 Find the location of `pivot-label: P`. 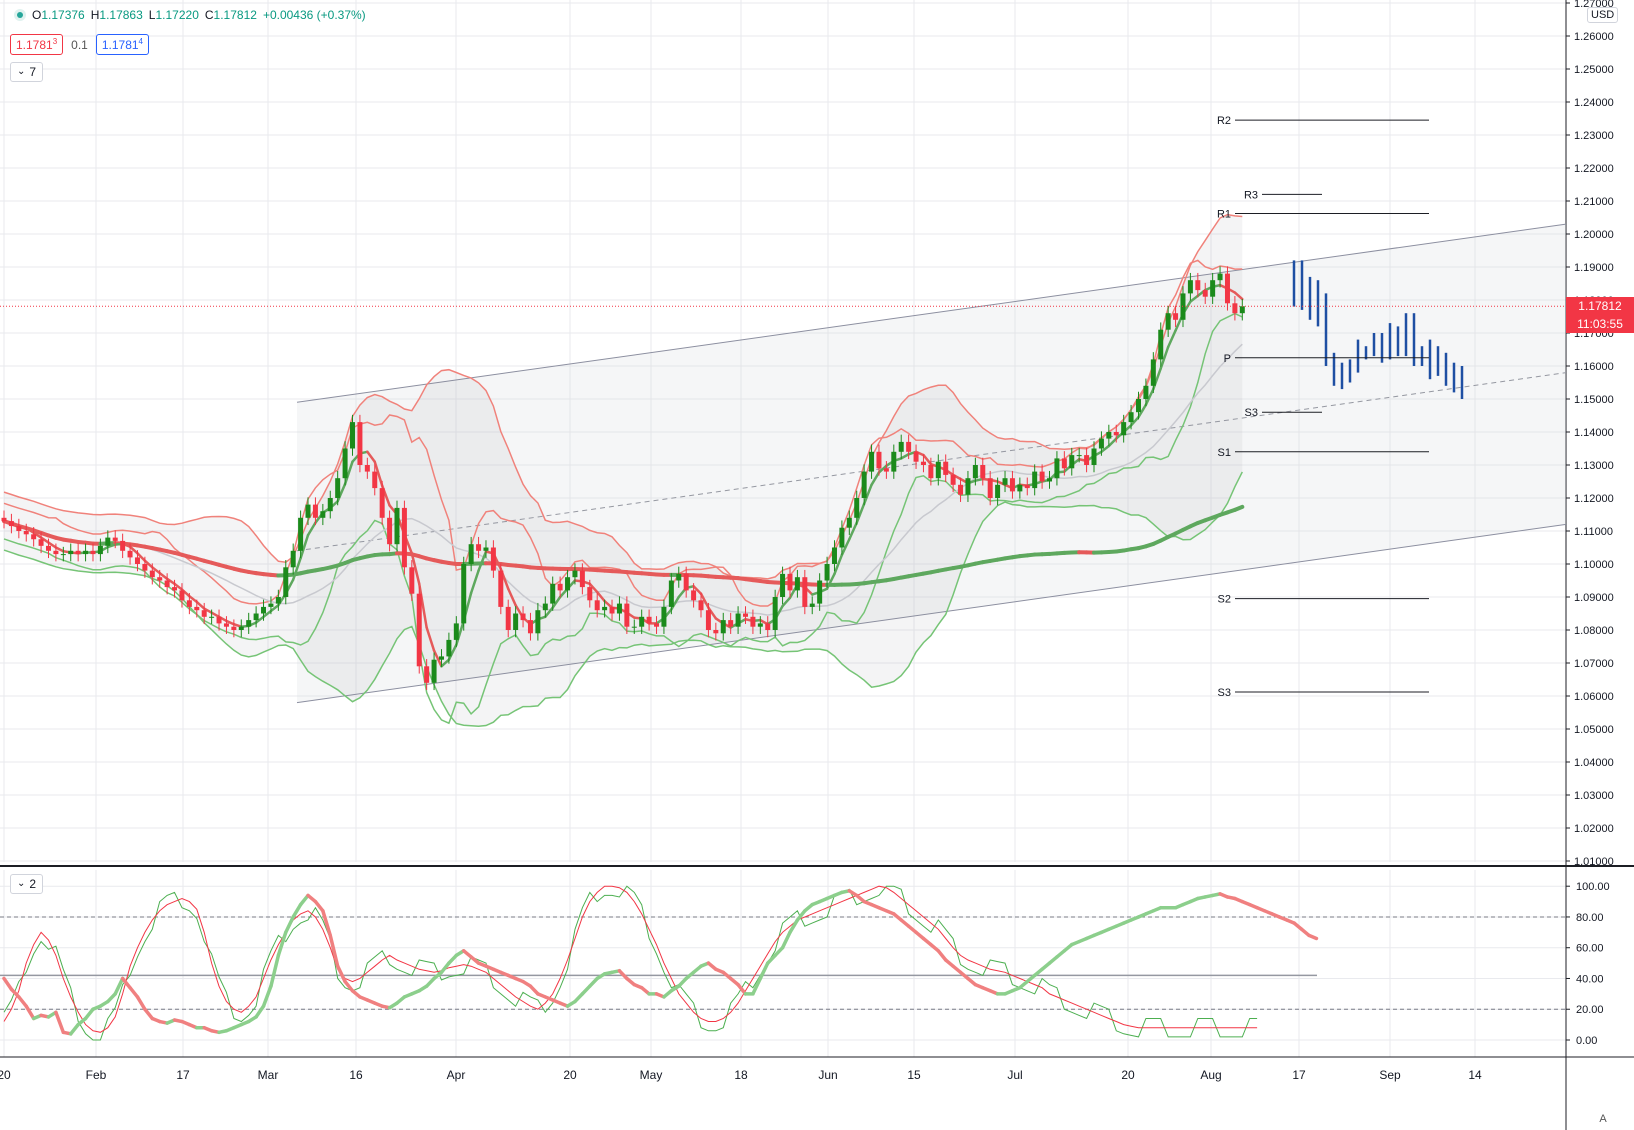

pivot-label: P is located at coordinates (1227, 359).